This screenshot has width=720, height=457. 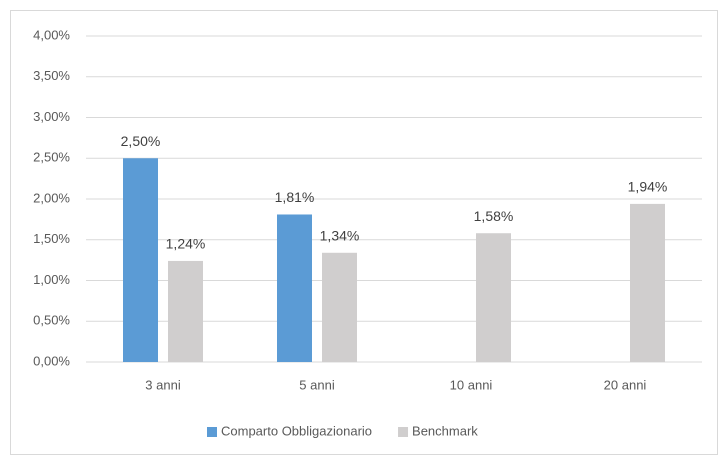 What do you see at coordinates (471, 384) in the screenshot?
I see `x-tick-label: 10 anni` at bounding box center [471, 384].